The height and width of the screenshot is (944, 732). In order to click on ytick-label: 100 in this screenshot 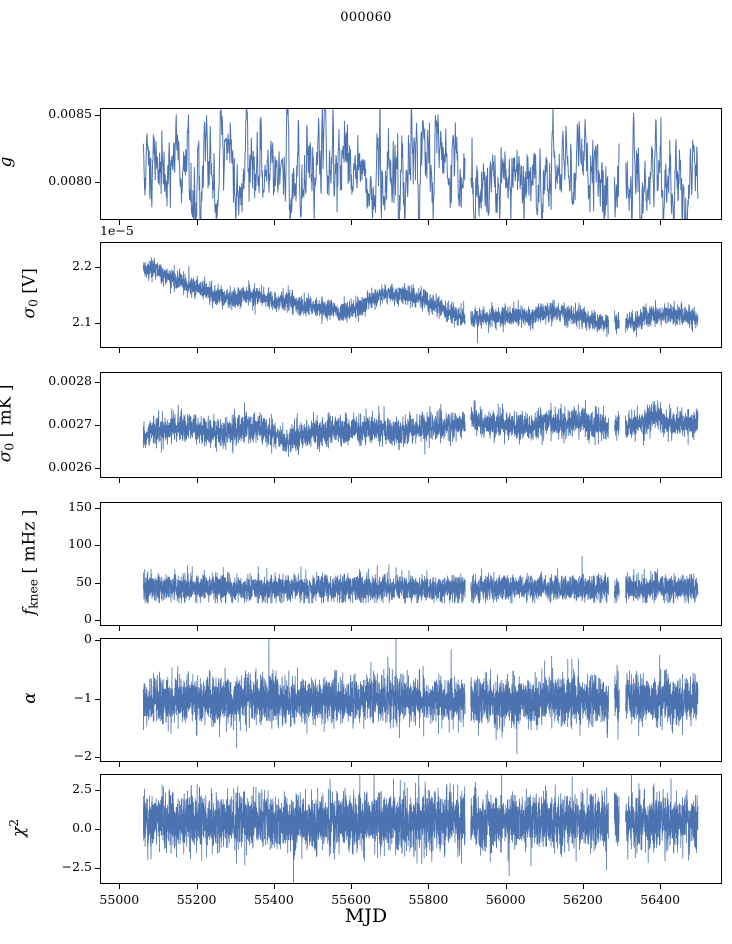, I will do `click(80, 544)`.